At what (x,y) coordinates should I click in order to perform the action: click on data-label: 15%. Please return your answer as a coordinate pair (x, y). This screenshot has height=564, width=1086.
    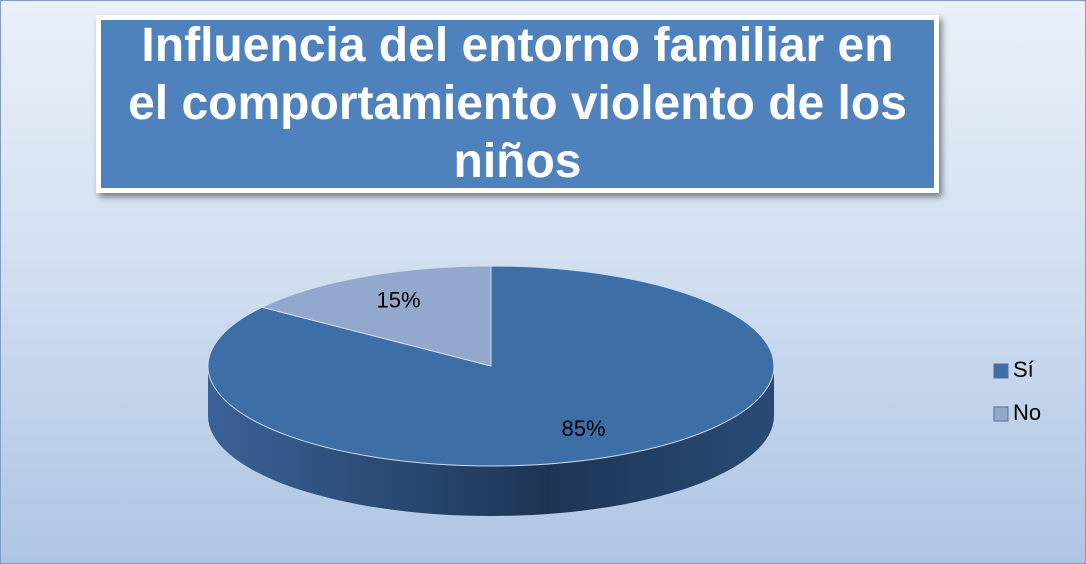
    Looking at the image, I should click on (398, 300).